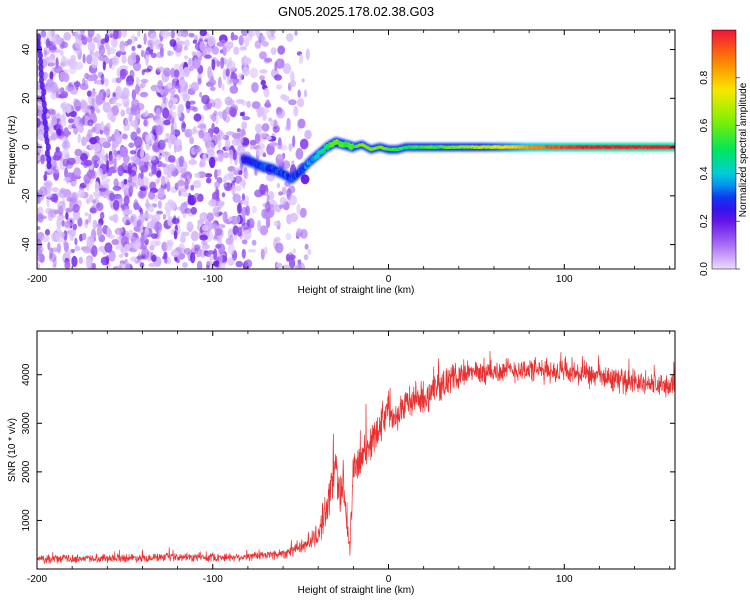 The image size is (750, 600). What do you see at coordinates (26, 423) in the screenshot?
I see `y-tick-label: 3000` at bounding box center [26, 423].